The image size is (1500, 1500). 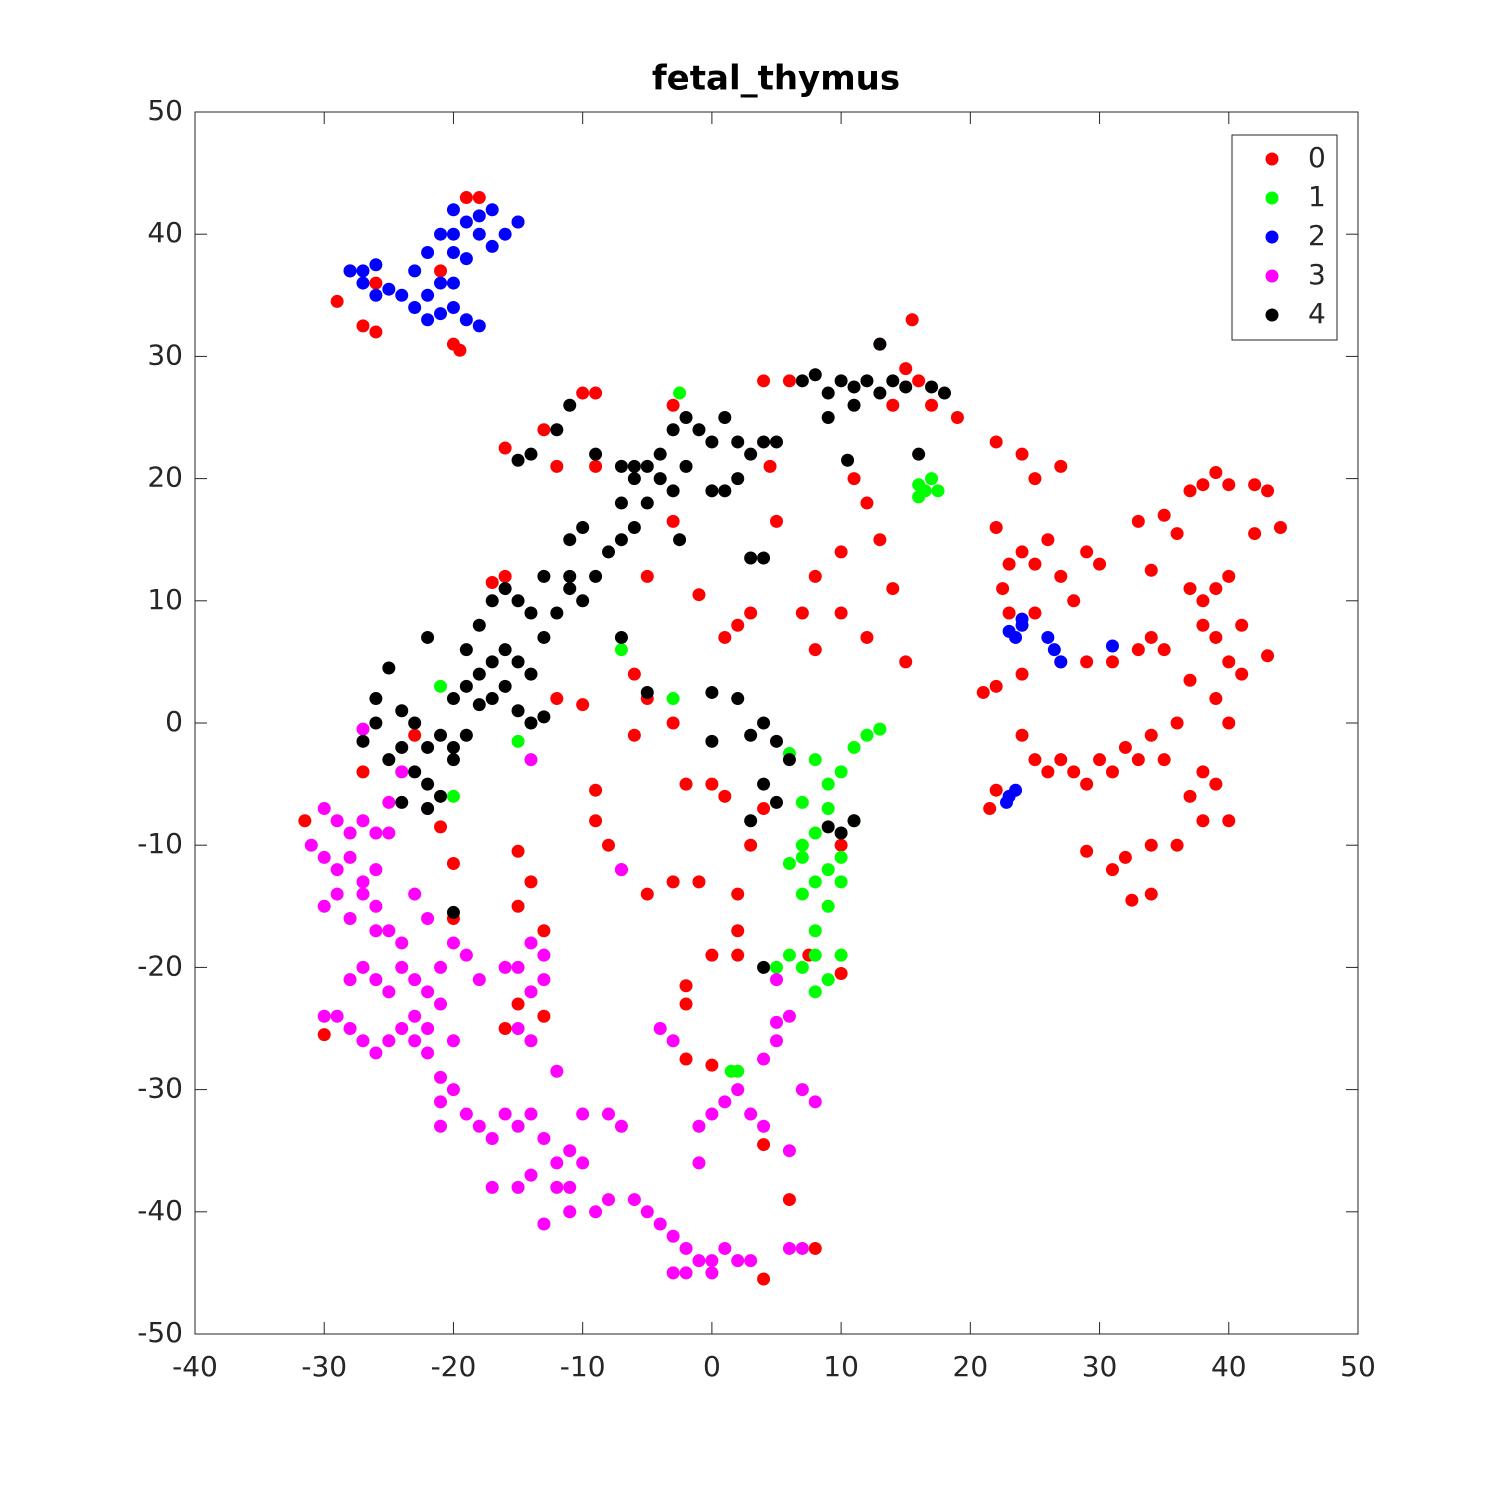 I want to click on y-tick-label: 20, so click(x=165, y=477).